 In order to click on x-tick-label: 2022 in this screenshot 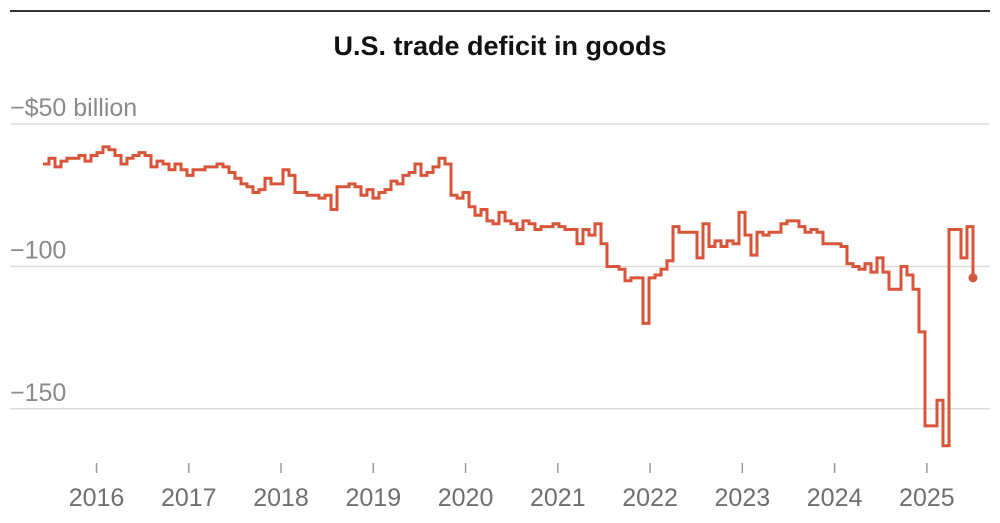, I will do `click(650, 498)`.